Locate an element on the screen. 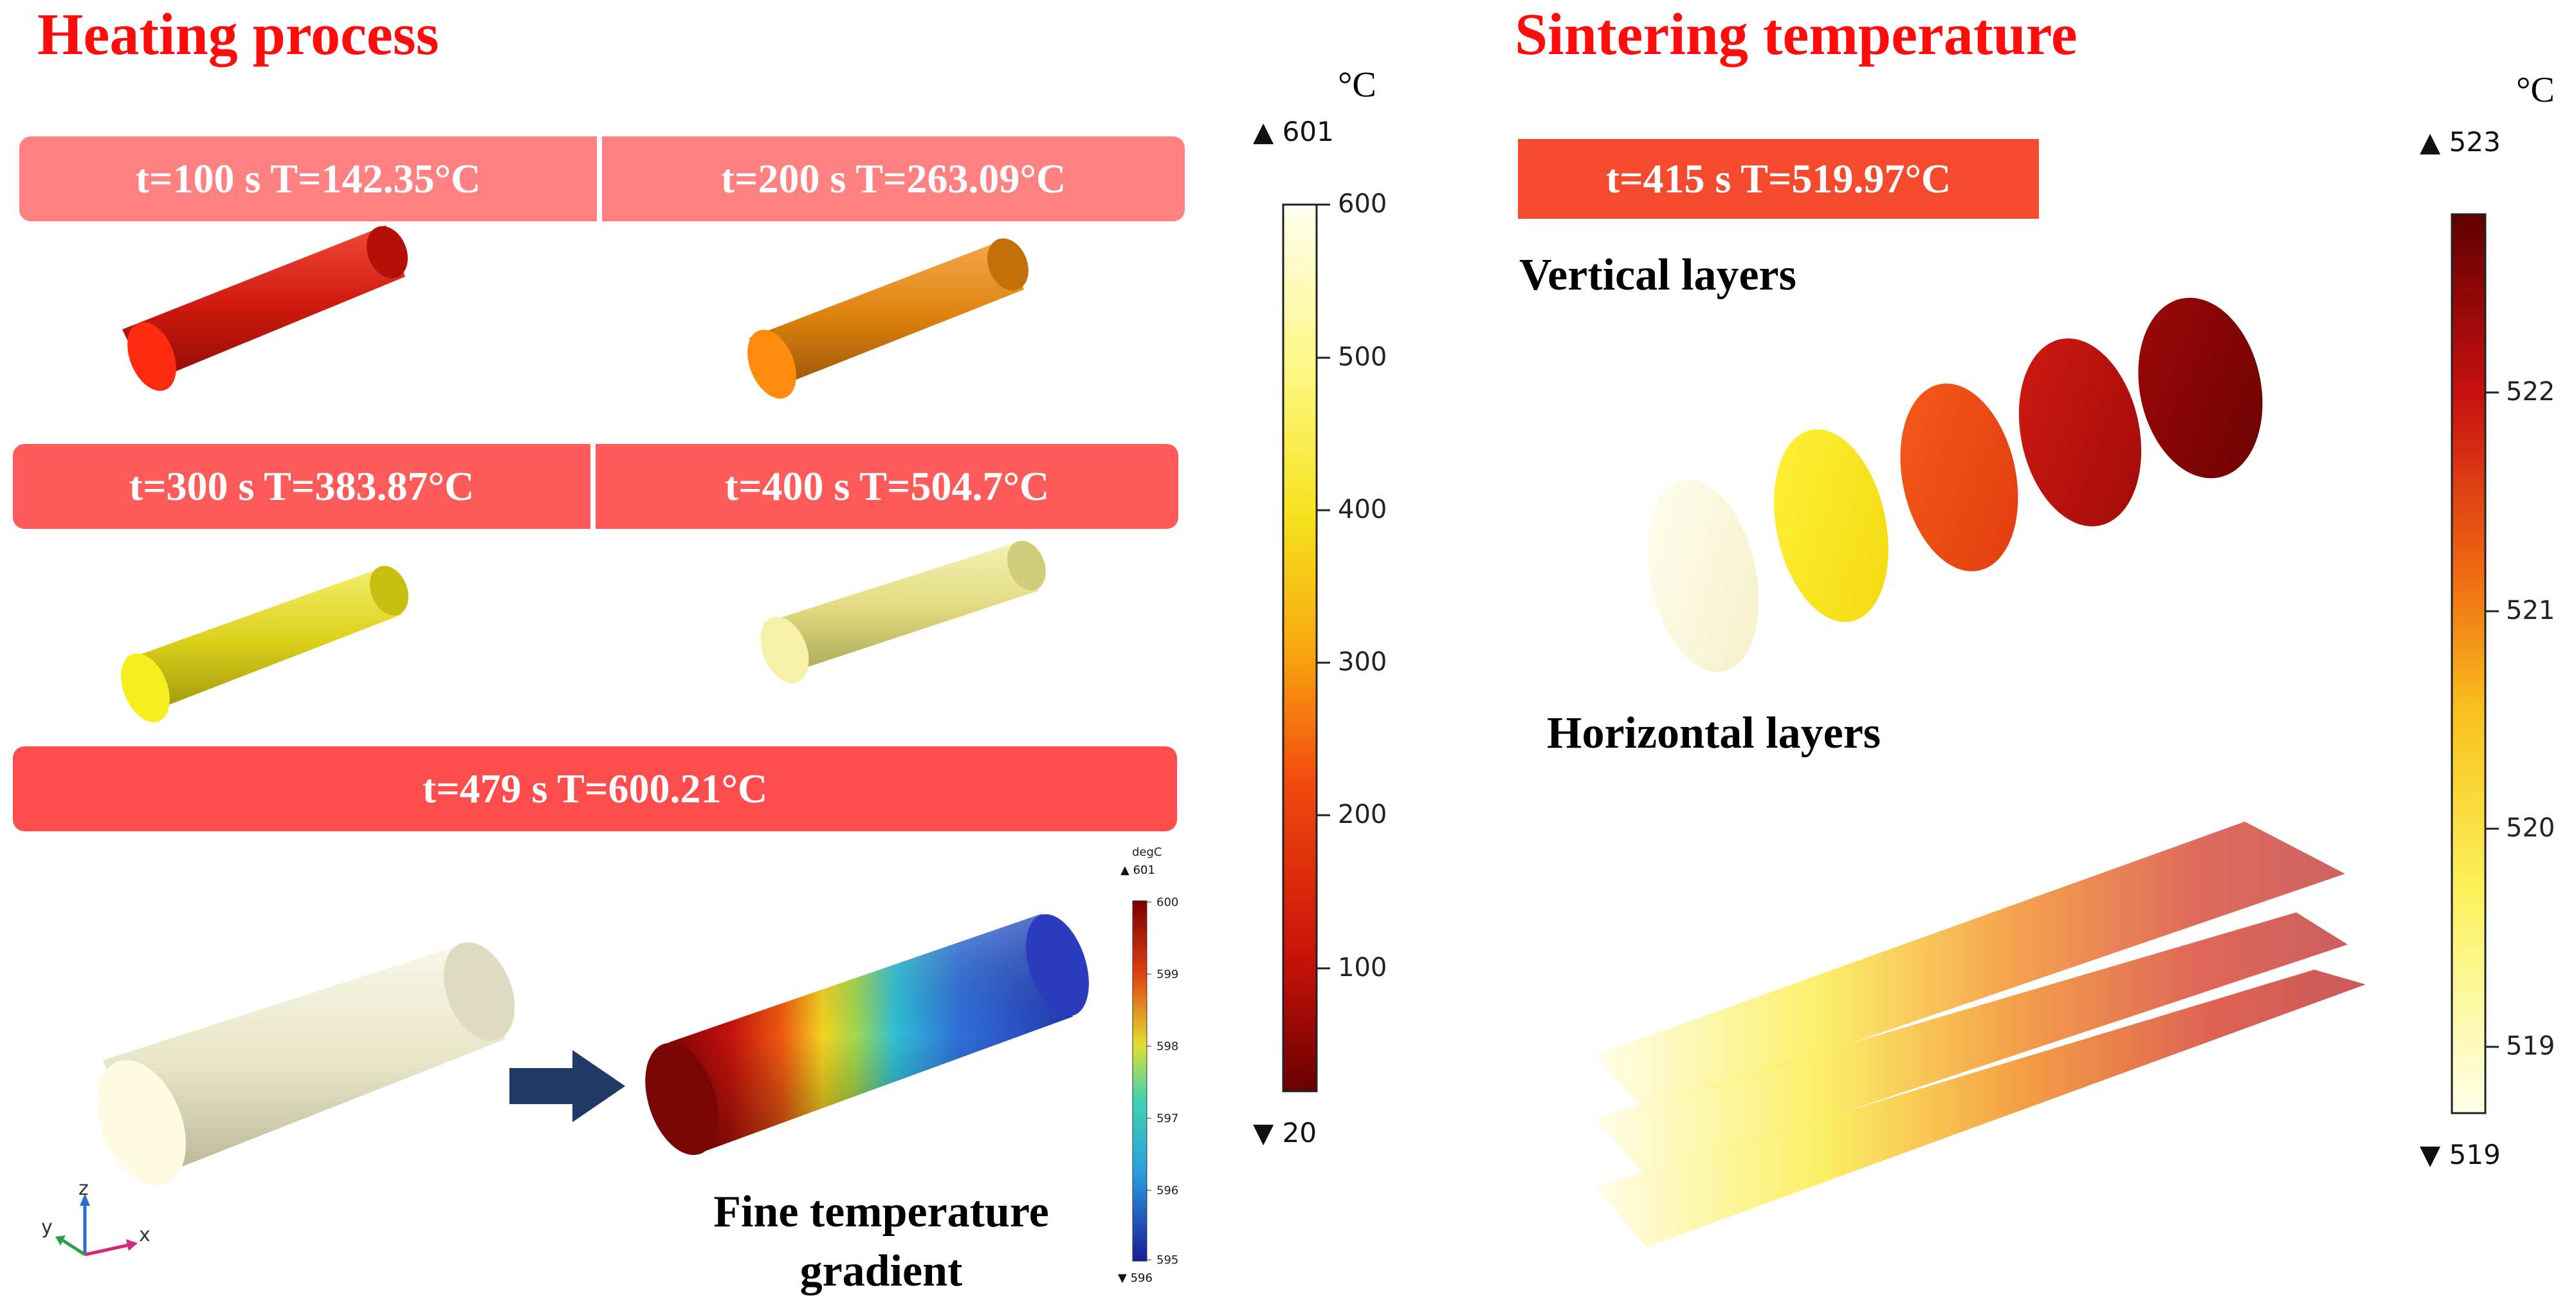 This screenshot has width=2576, height=1310. label-t200: t=200 s T=263.09°C is located at coordinates (893, 179).